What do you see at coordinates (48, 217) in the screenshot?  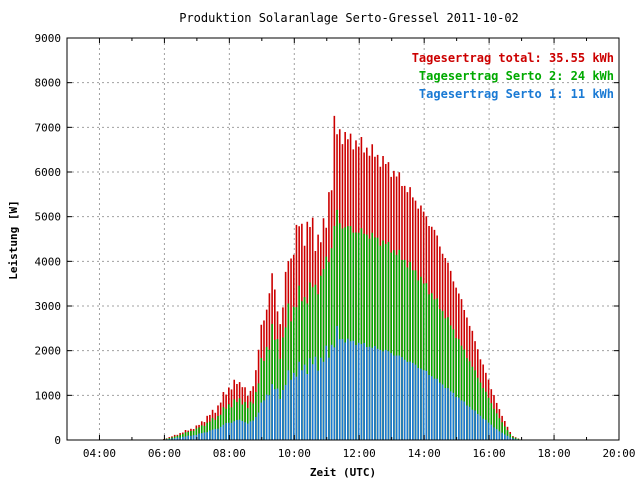 I see `y-tick-label: 5000` at bounding box center [48, 217].